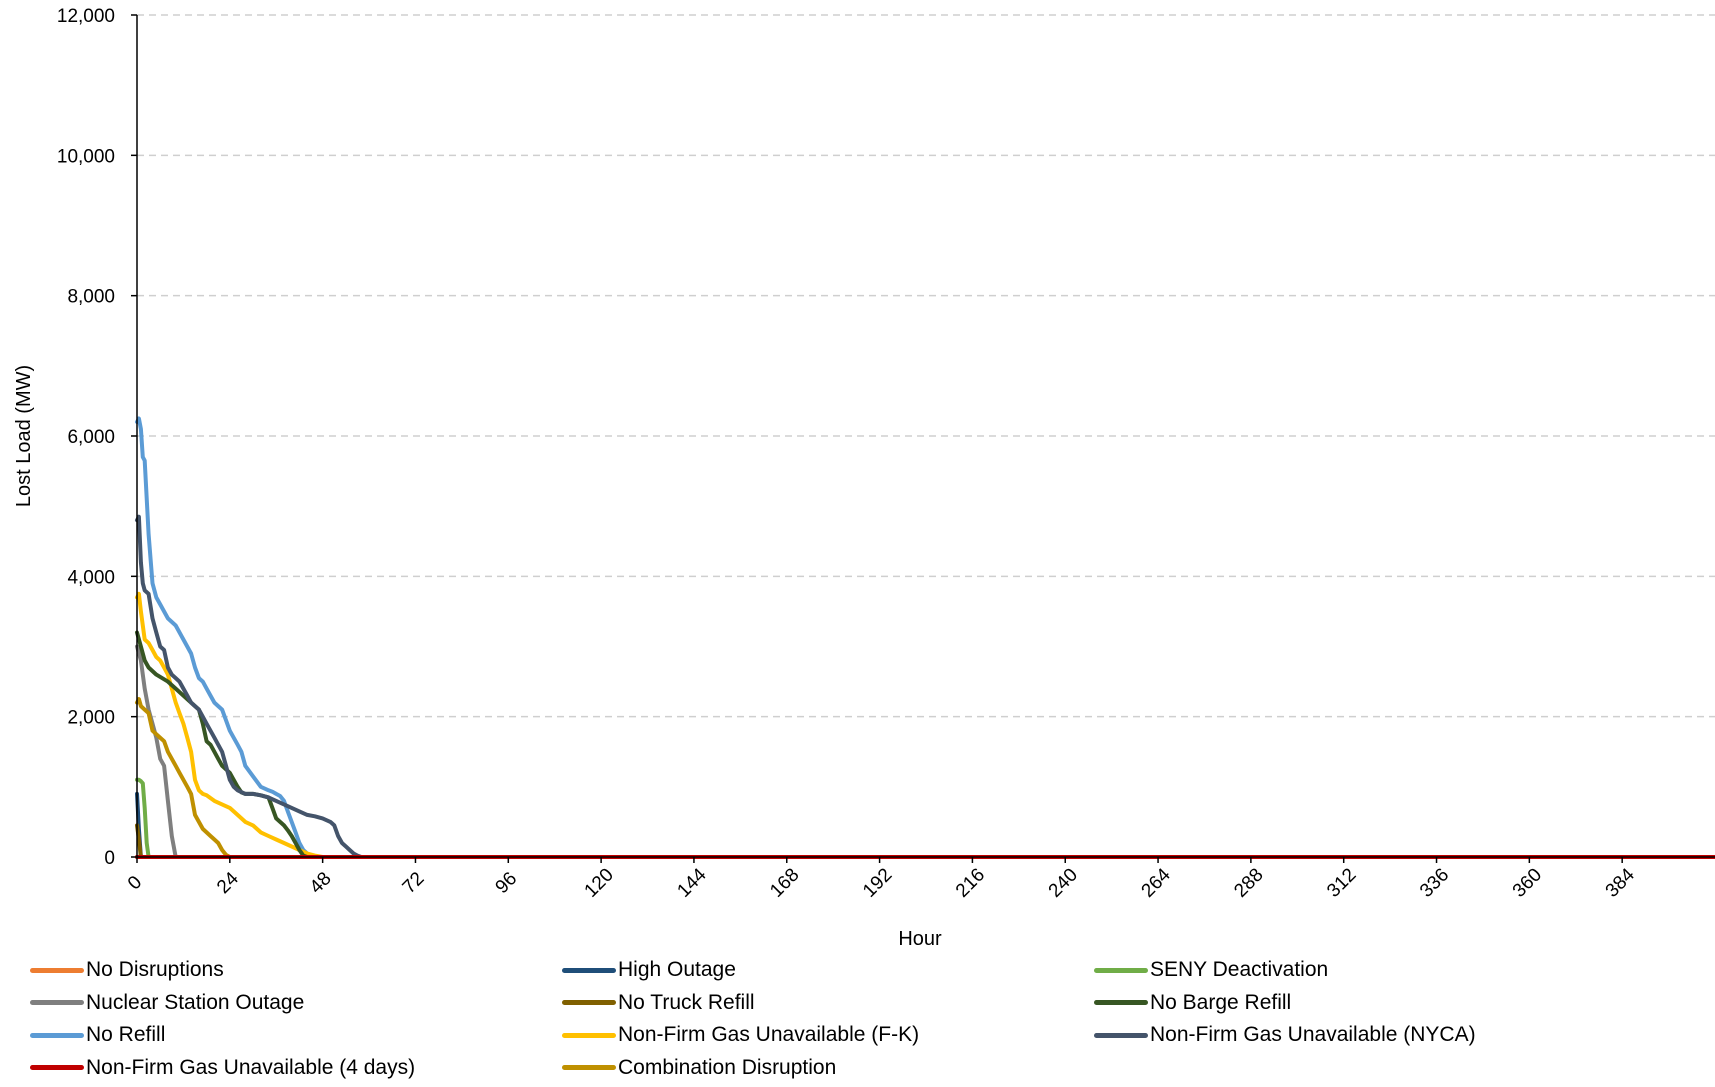 Image resolution: width=1715 pixels, height=1087 pixels. I want to click on y-tick-label: 10,000, so click(86, 156).